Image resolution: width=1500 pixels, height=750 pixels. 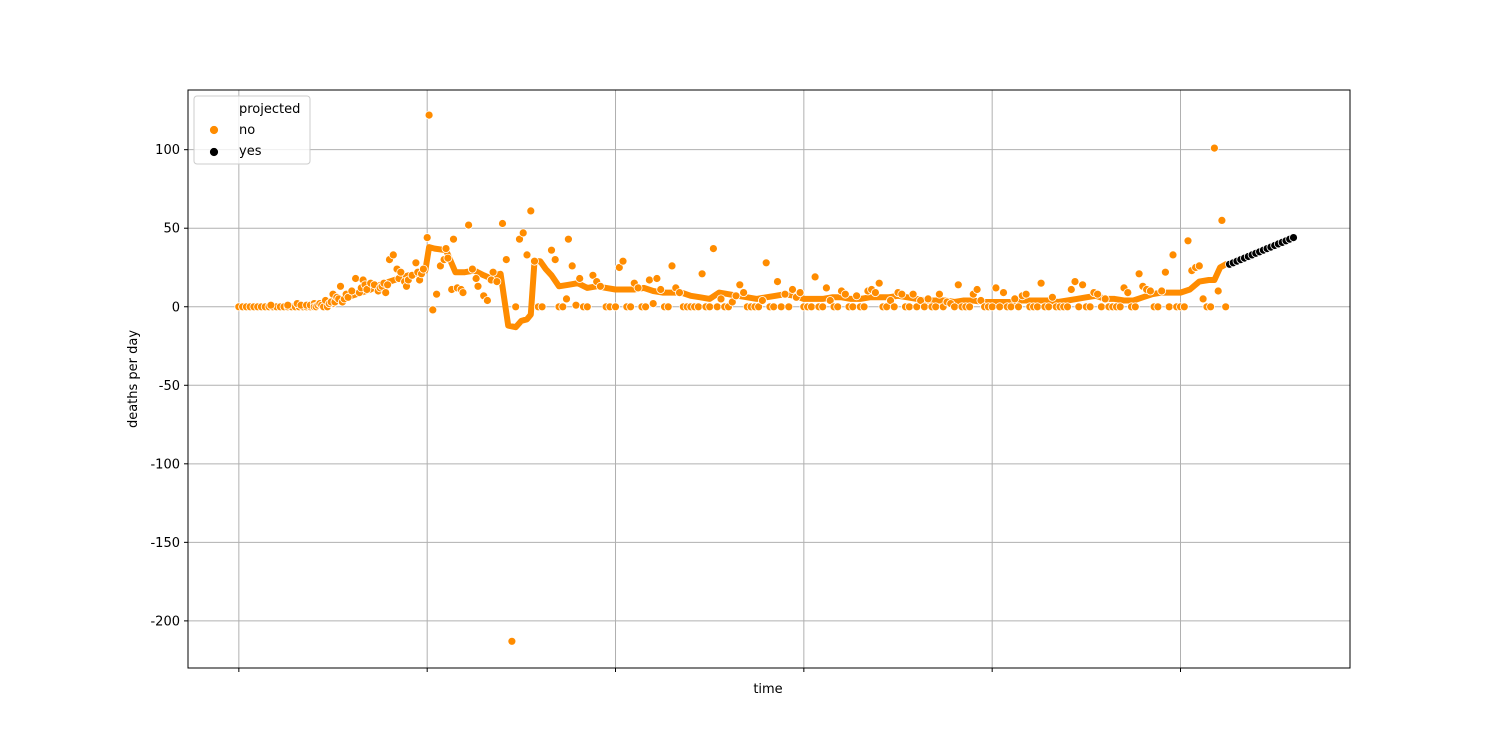 What do you see at coordinates (171, 229) in the screenshot?
I see `y-tick-label-1: 50` at bounding box center [171, 229].